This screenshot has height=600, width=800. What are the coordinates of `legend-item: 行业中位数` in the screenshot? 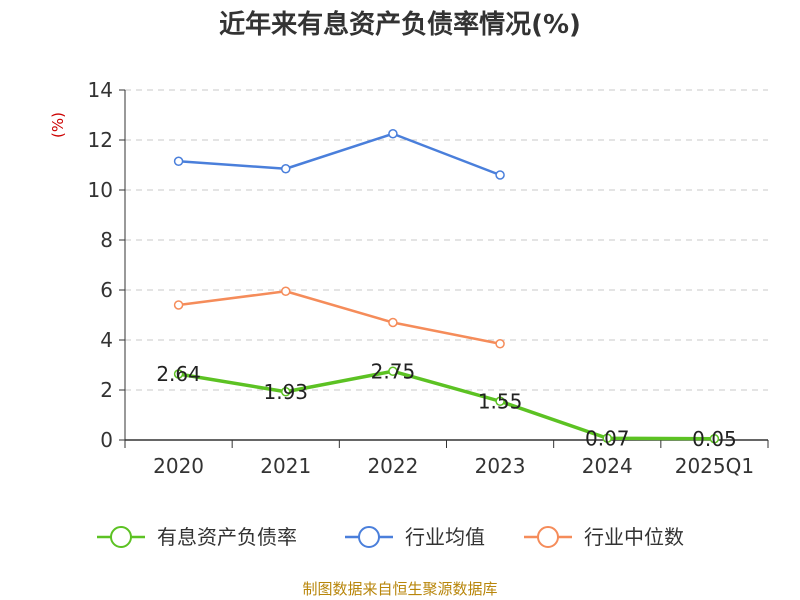 It's located at (604, 537).